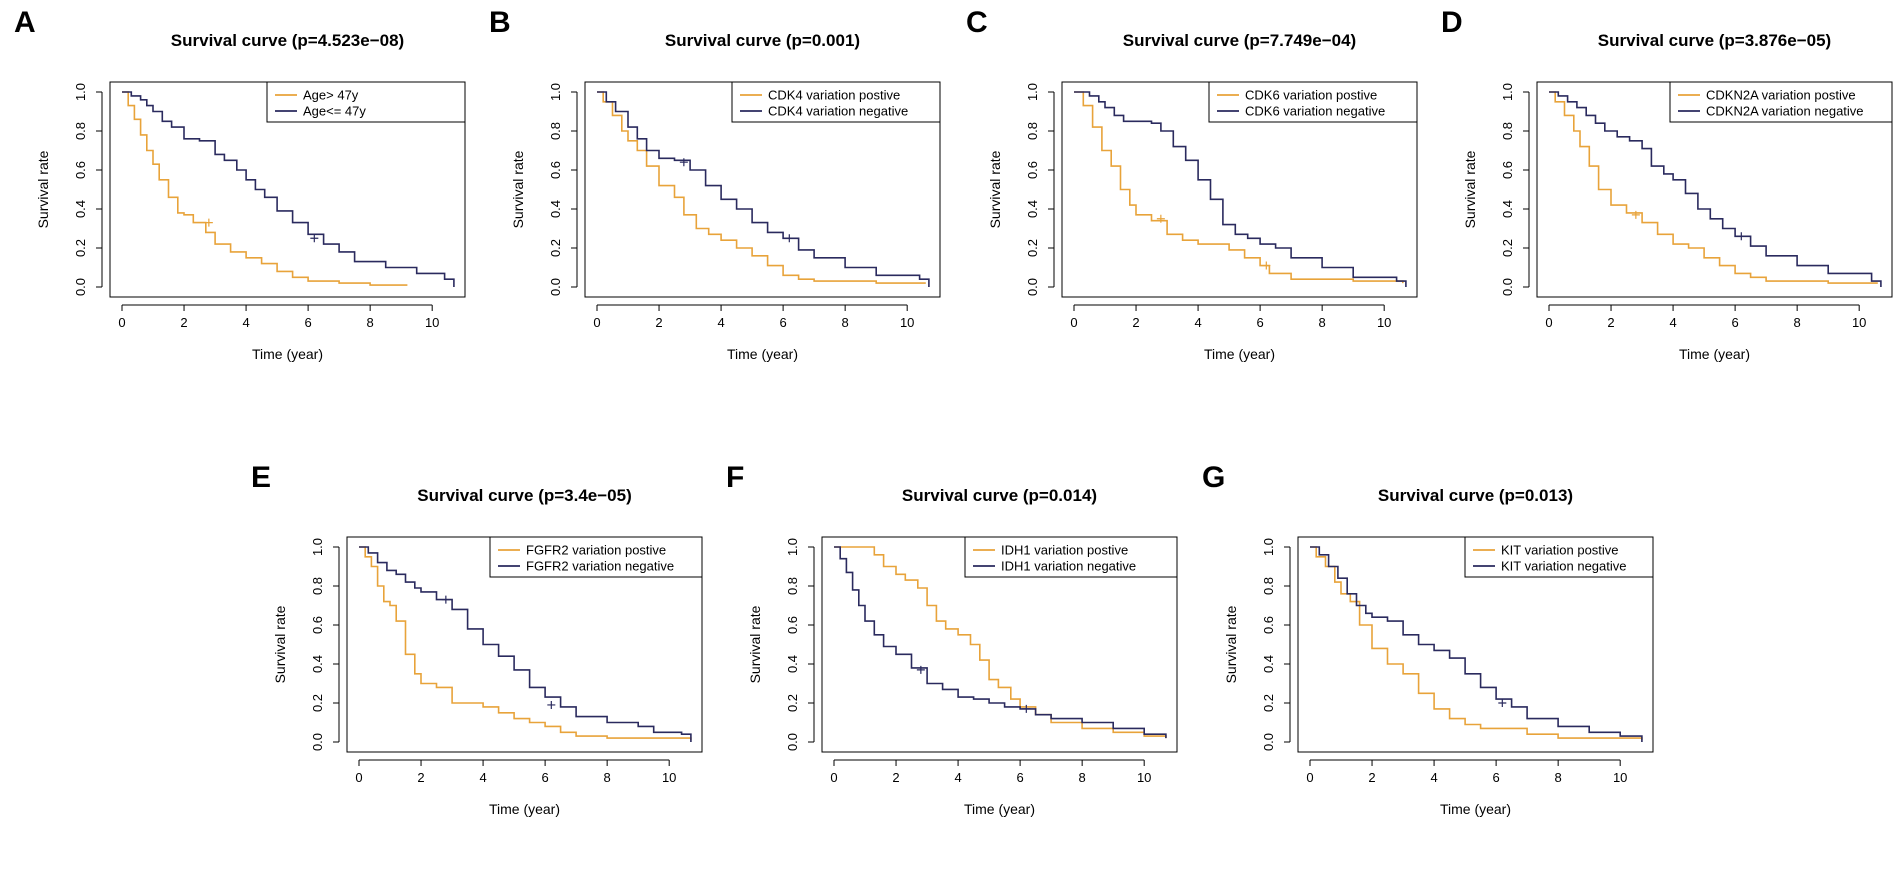 The width and height of the screenshot is (1901, 880). I want to click on x-tick-label: 0, so click(358, 777).